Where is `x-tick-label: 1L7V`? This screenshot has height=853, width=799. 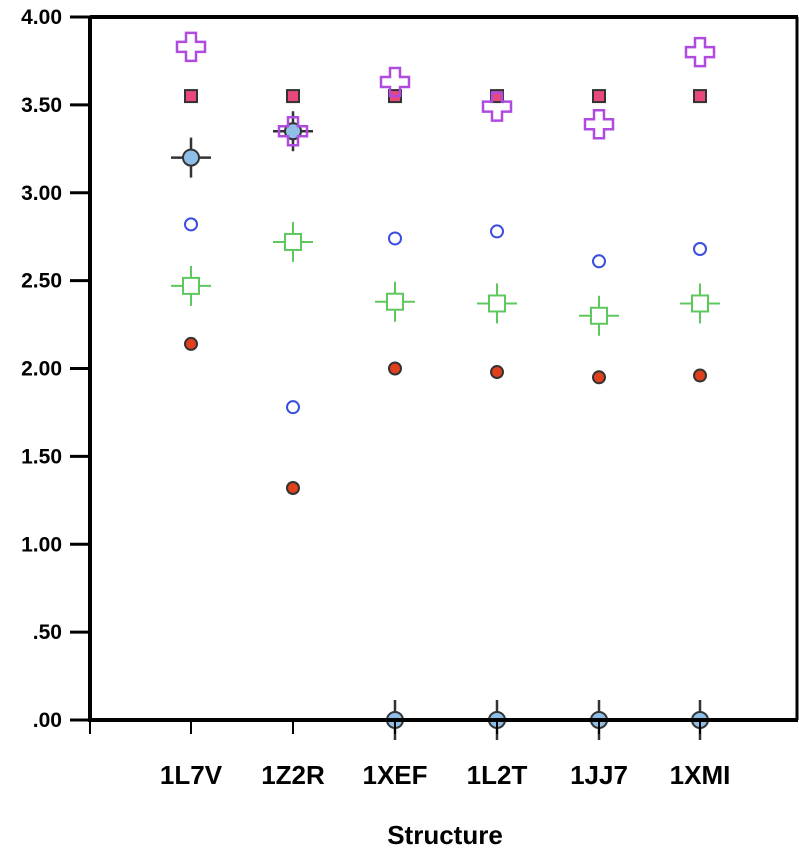
x-tick-label: 1L7V is located at coordinates (191, 775).